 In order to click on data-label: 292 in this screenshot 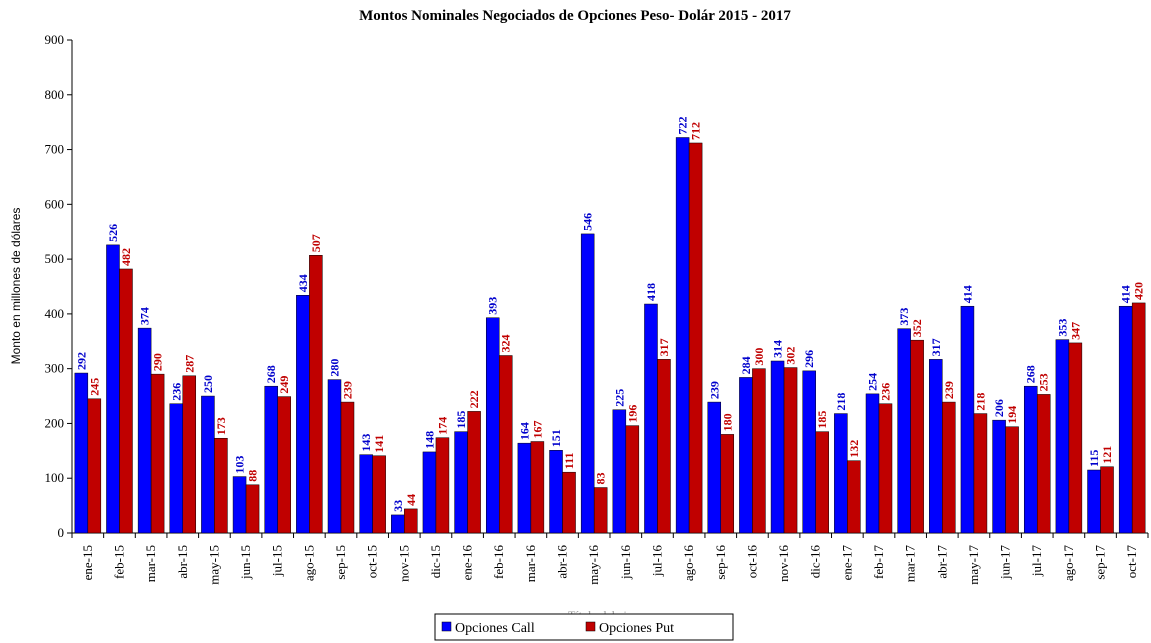, I will do `click(81, 361)`.